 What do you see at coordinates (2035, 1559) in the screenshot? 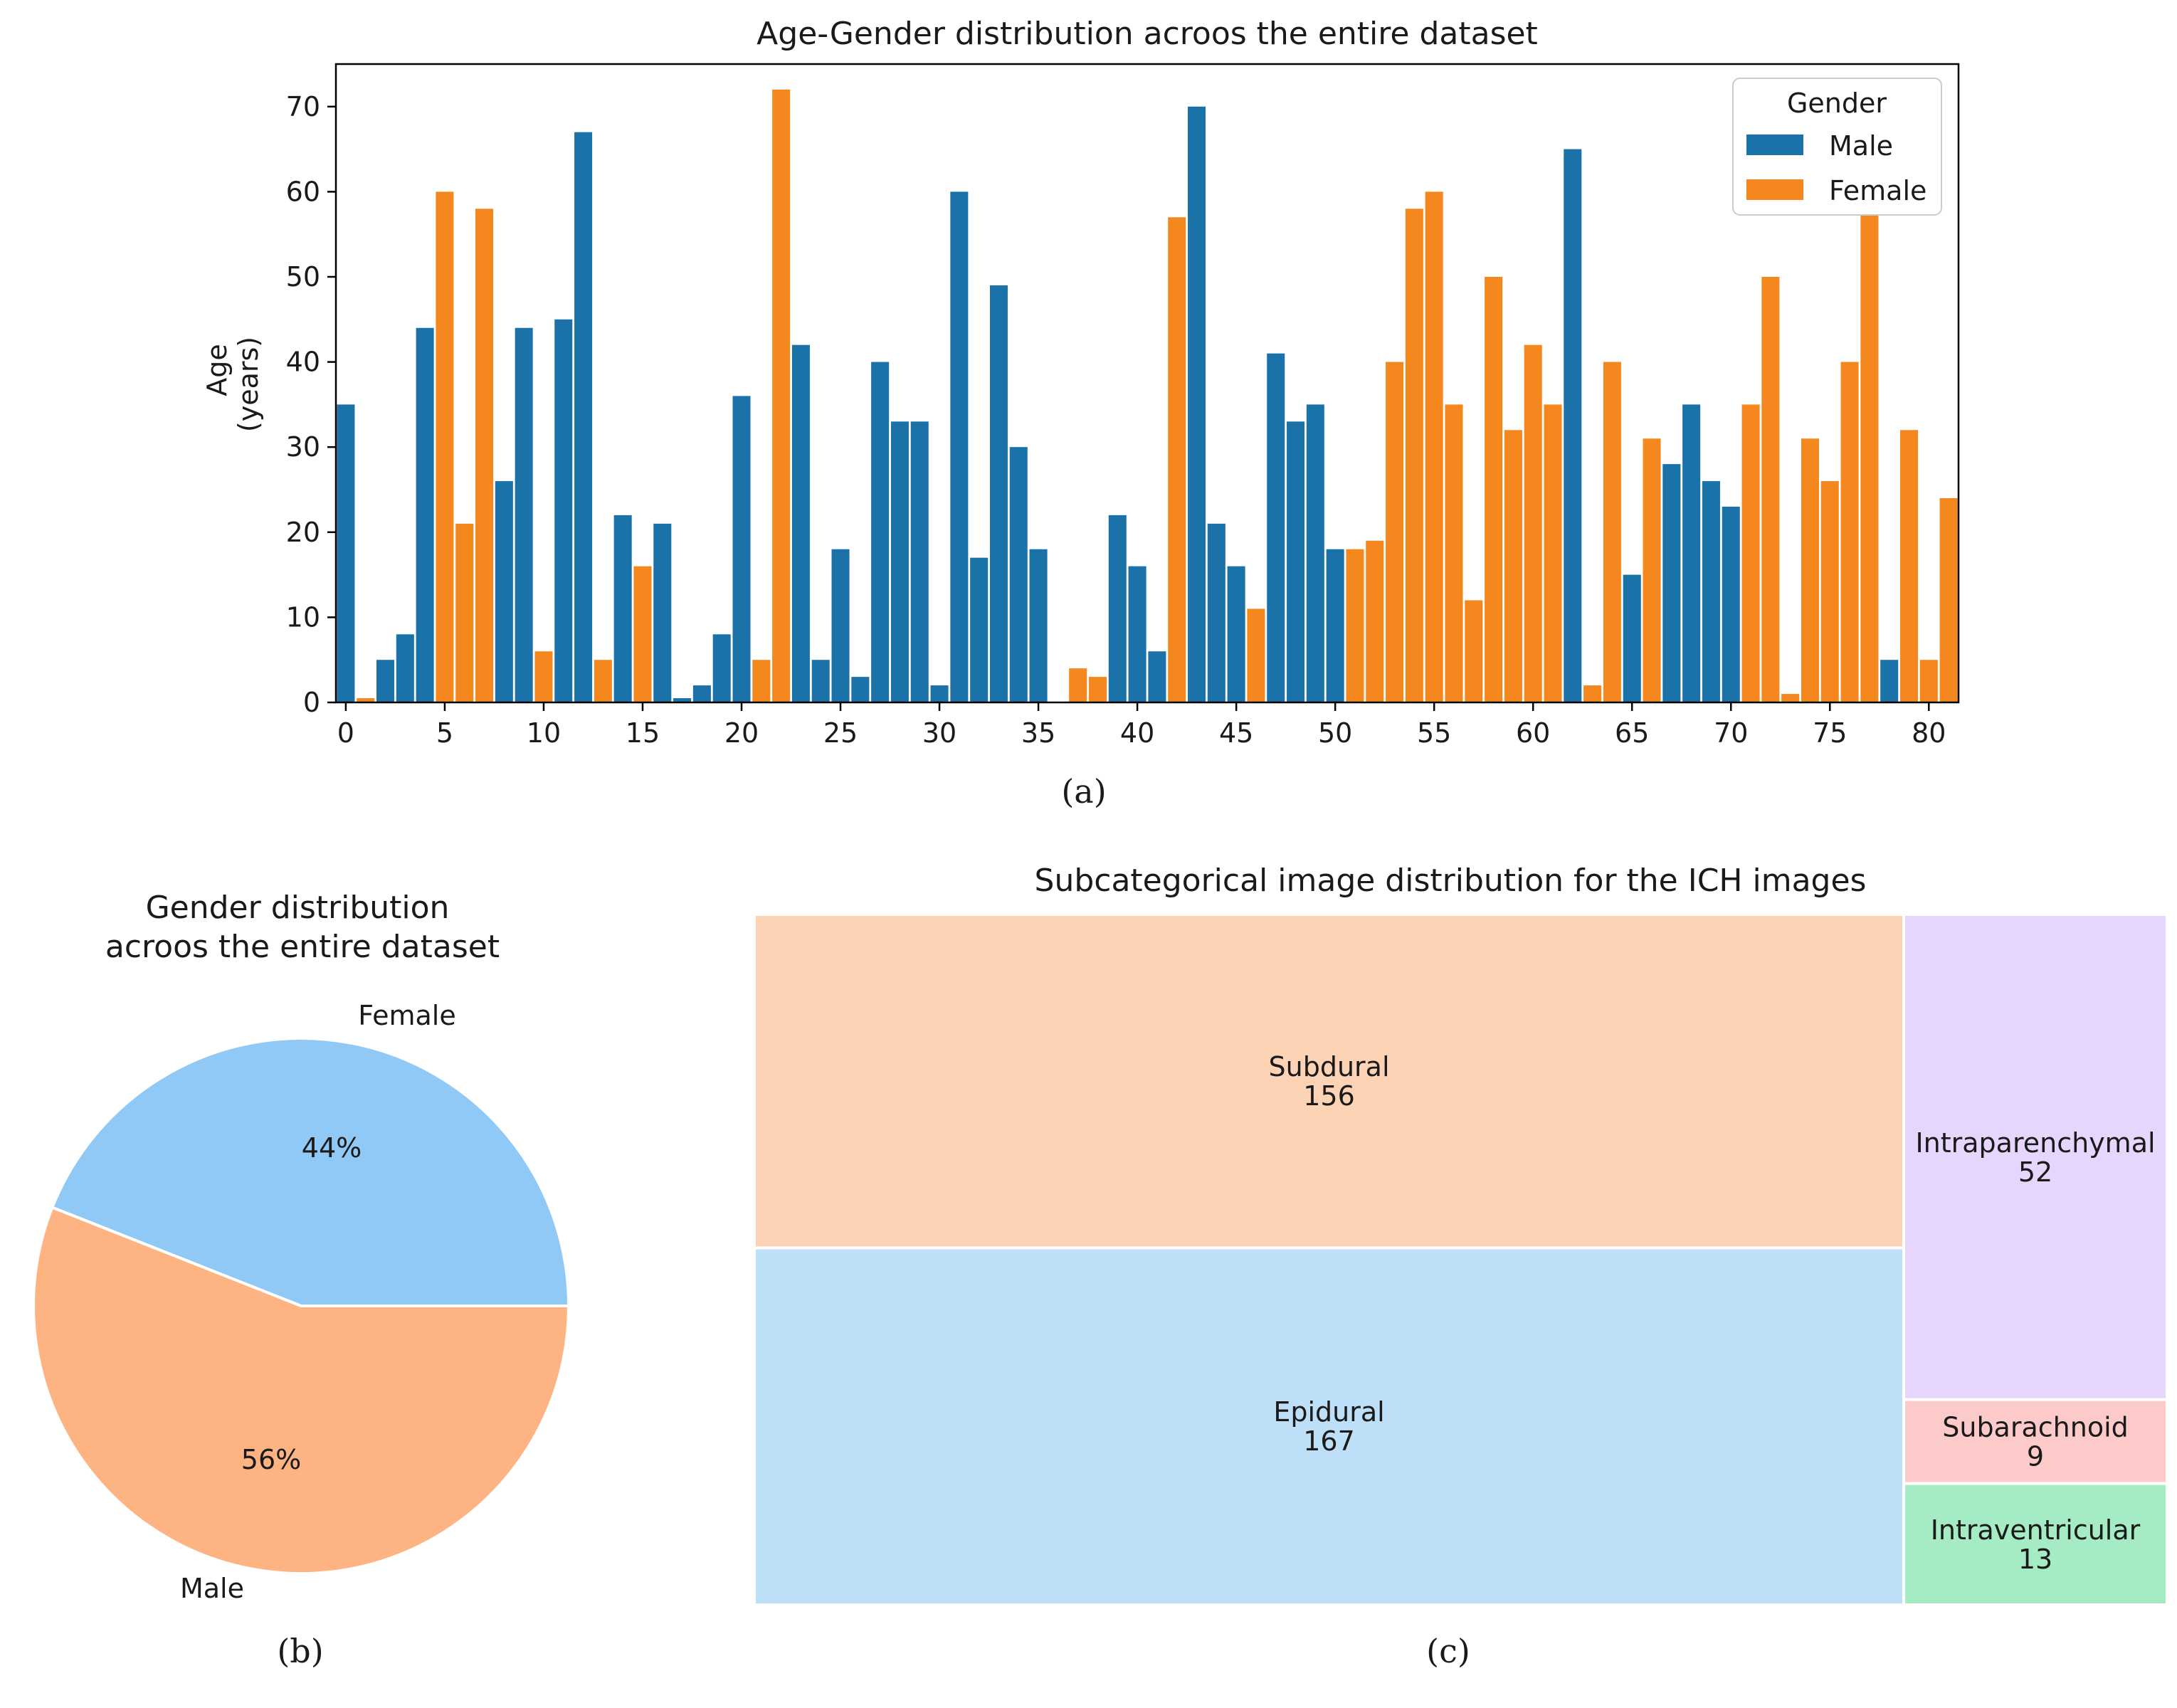
I see `treemap-value-intraventricular: 13` at bounding box center [2035, 1559].